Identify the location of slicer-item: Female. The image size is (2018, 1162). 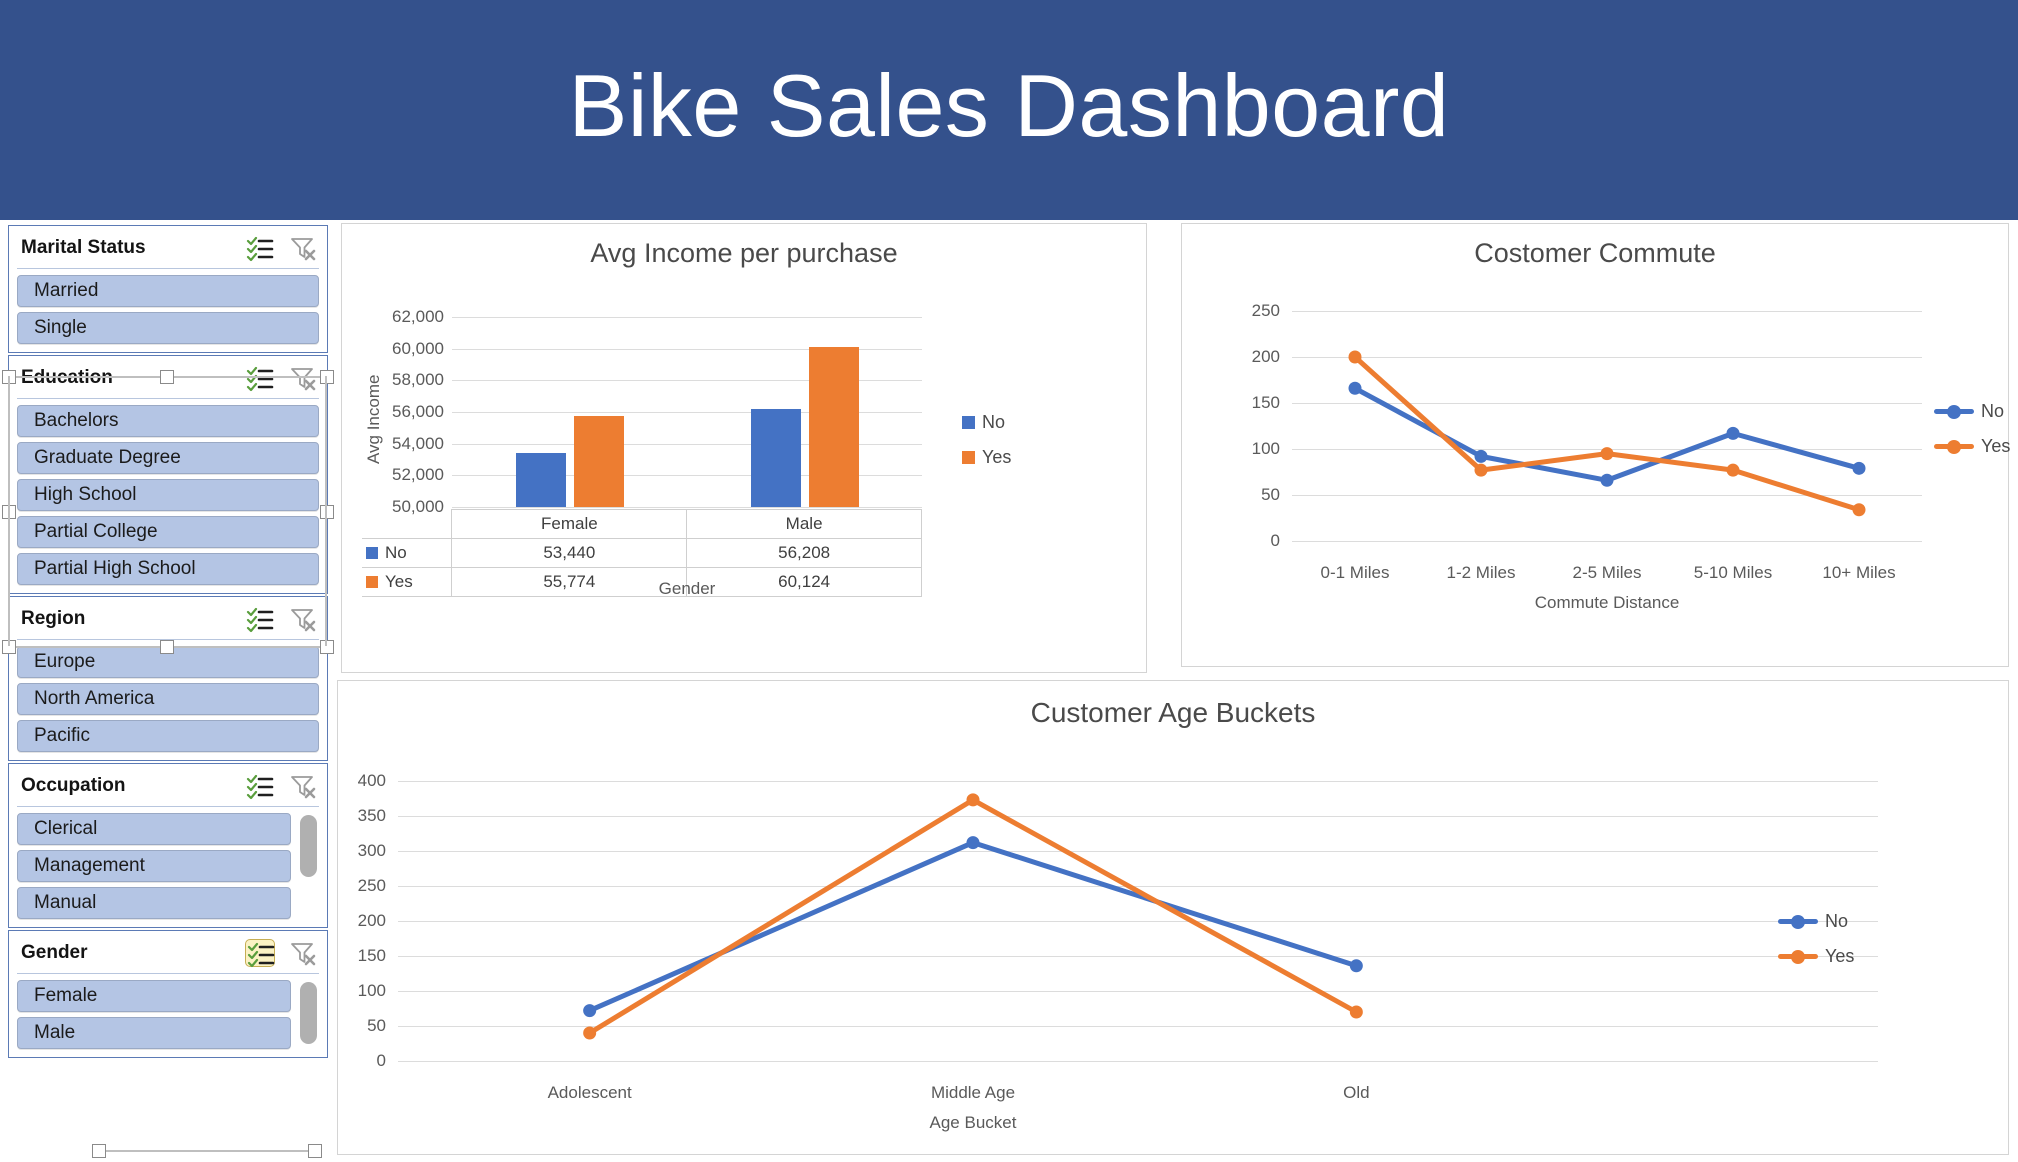
(154, 996).